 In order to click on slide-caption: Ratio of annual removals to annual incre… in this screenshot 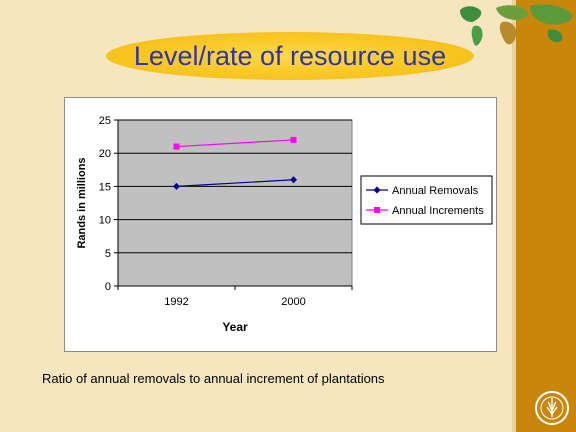, I will do `click(213, 378)`.